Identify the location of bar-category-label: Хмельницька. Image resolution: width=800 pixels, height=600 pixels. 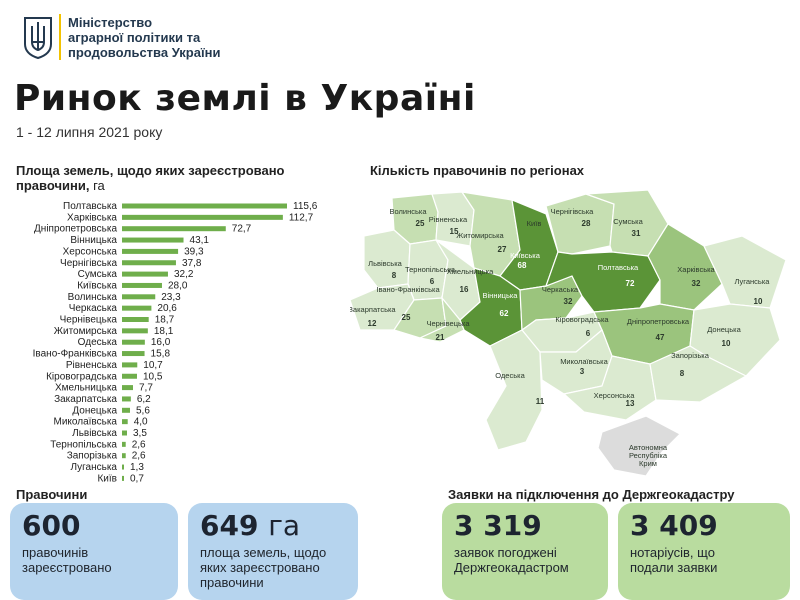
(86, 388).